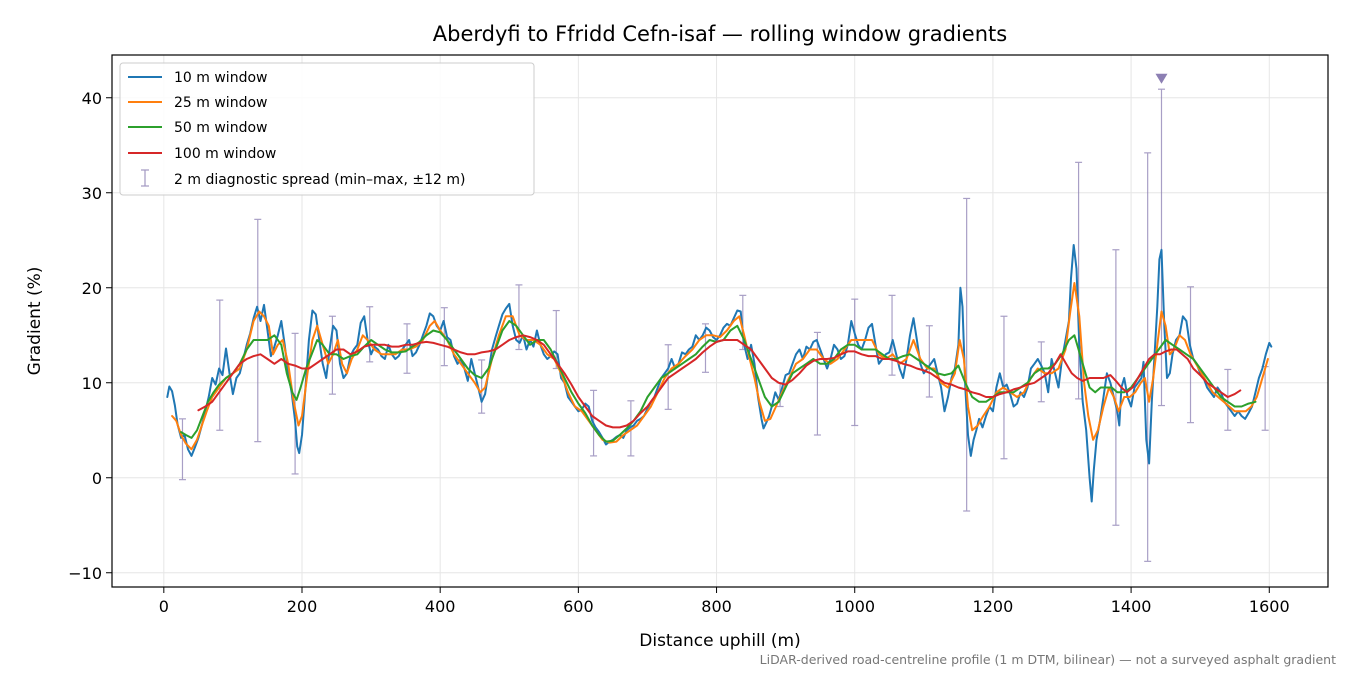 The width and height of the screenshot is (1350, 675). What do you see at coordinates (90, 336) in the screenshot?
I see `y-axis: −10 0 10 20 30 40` at bounding box center [90, 336].